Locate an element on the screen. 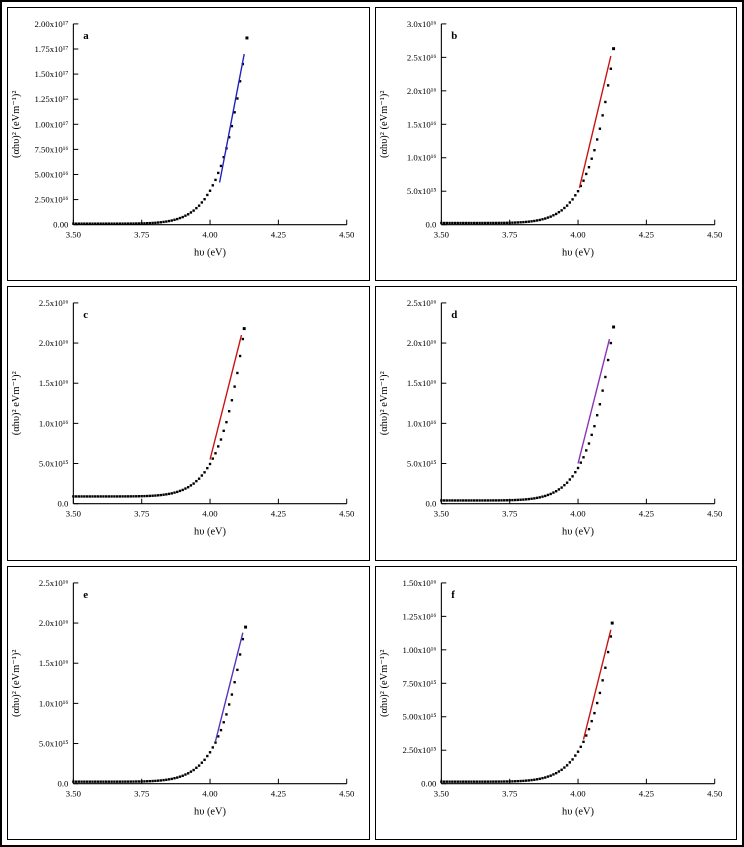 Image resolution: width=744 pixels, height=847 pixels. y-tick-label: 1.75x10¹⁷ is located at coordinates (51, 49).